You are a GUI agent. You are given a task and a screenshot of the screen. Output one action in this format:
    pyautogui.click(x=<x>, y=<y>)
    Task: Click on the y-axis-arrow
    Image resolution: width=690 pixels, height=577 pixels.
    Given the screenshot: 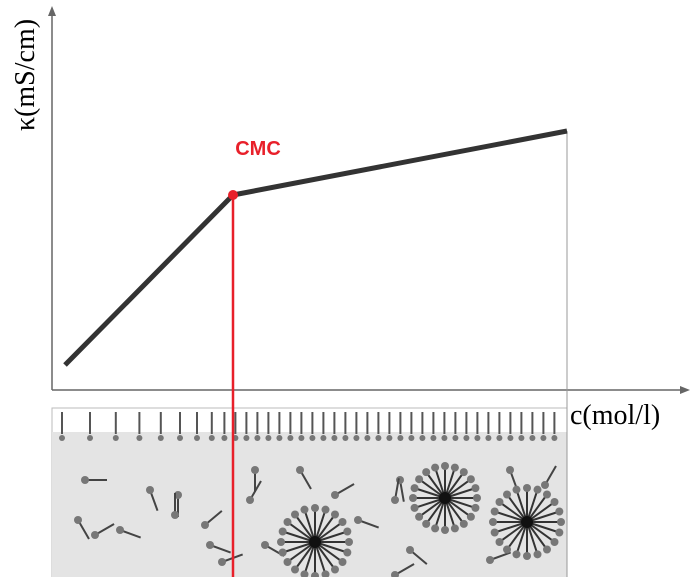 What is the action you would take?
    pyautogui.click(x=52, y=11)
    